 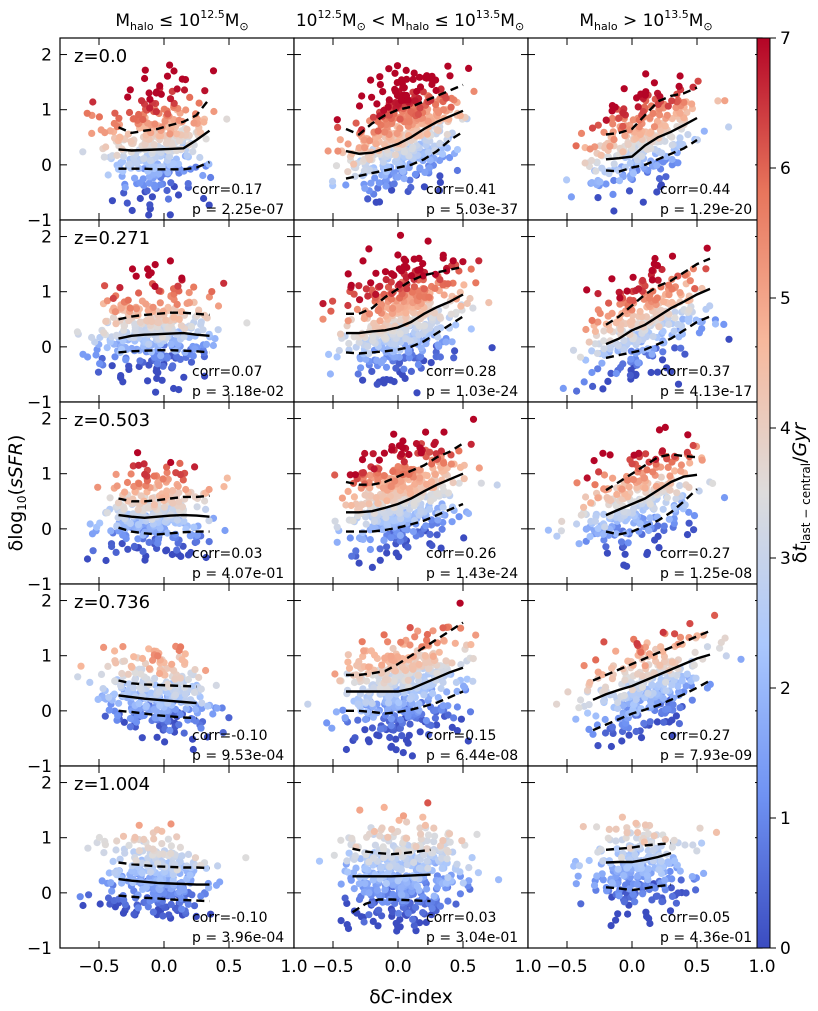 I want to click on p-value-label: p = 4.13e-17, so click(x=706, y=392).